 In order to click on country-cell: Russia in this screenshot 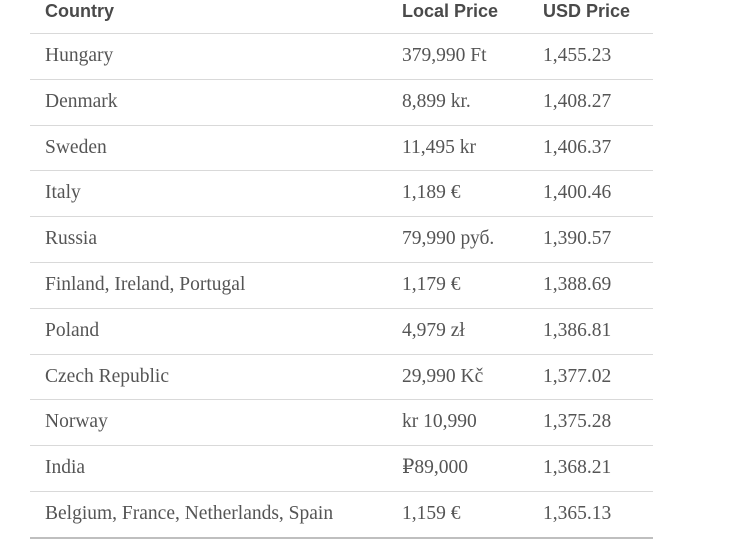, I will do `click(71, 239)`.